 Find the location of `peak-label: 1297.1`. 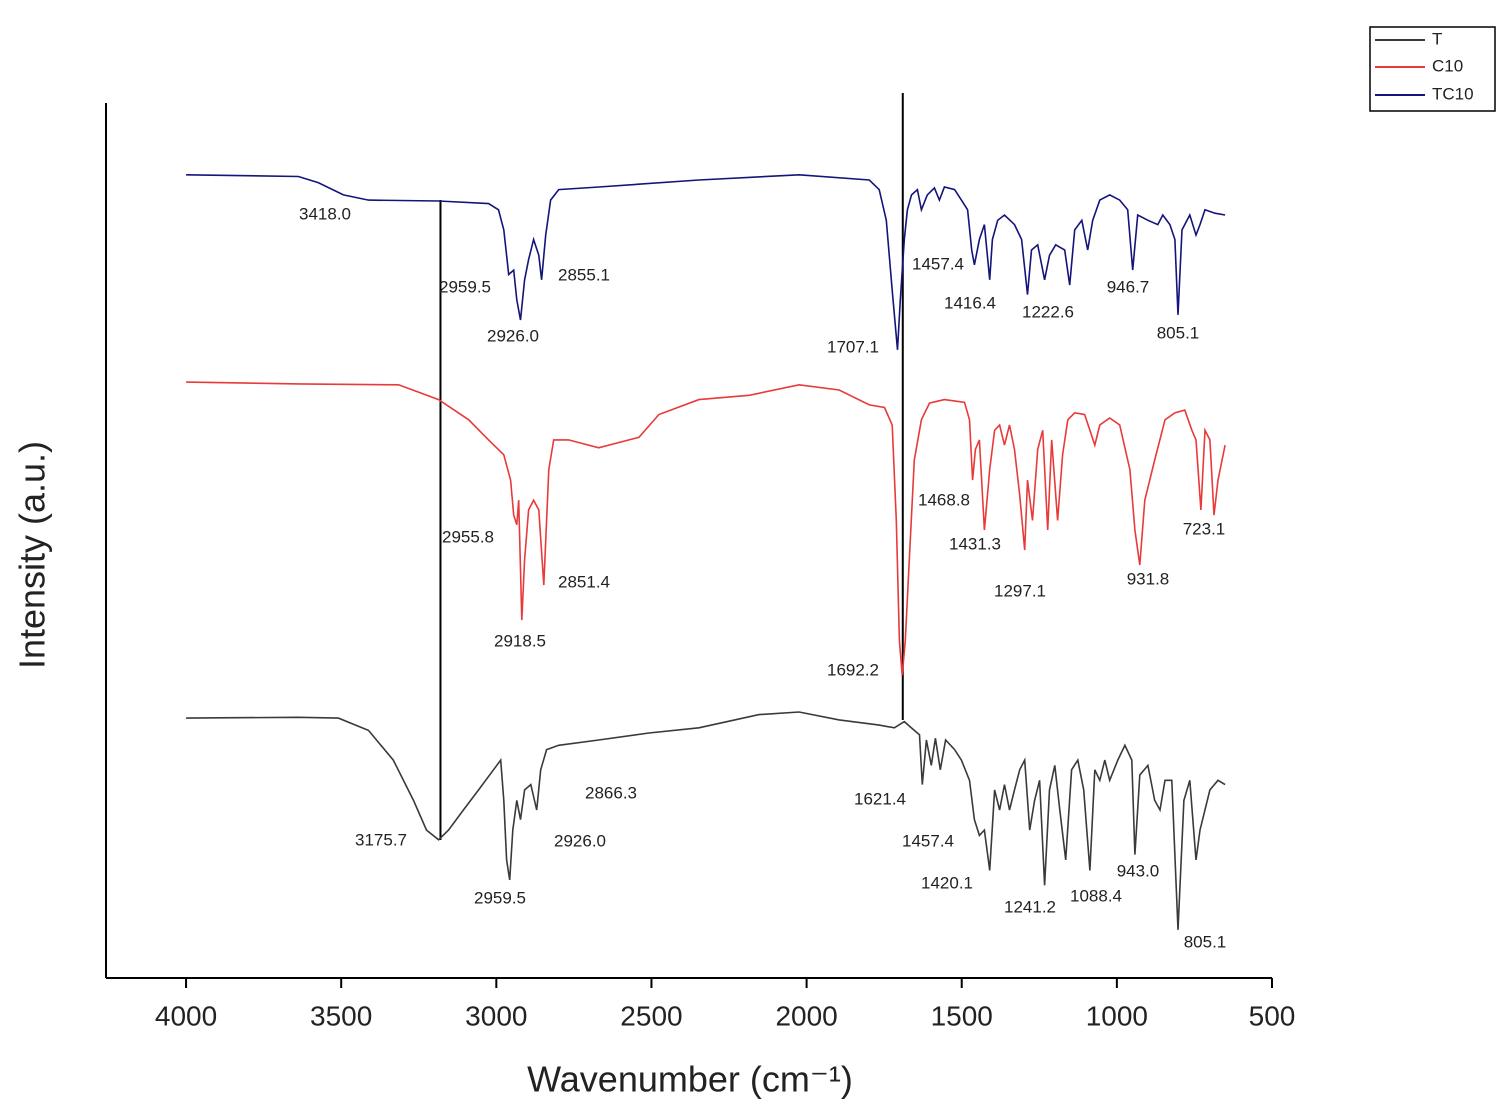

peak-label: 1297.1 is located at coordinates (1020, 590).